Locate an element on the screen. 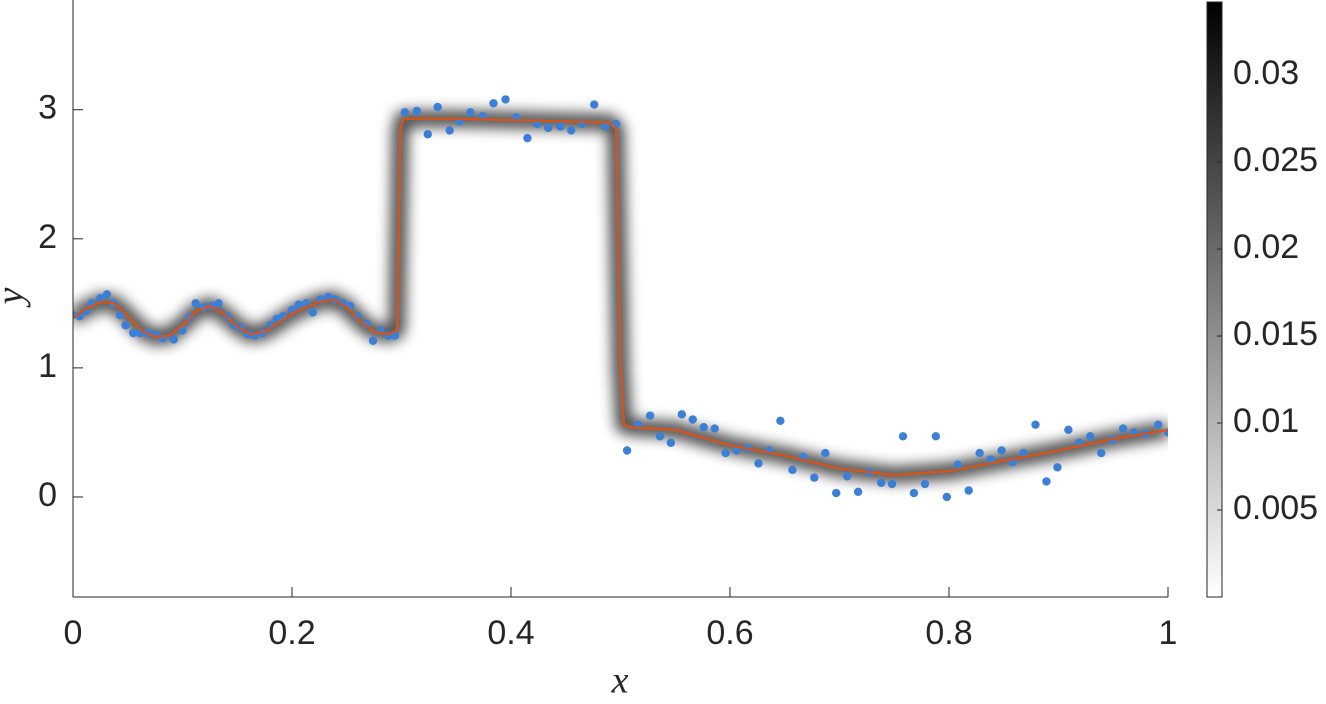 This screenshot has width=1326, height=704. y-tick-label: 1 is located at coordinates (47, 366).